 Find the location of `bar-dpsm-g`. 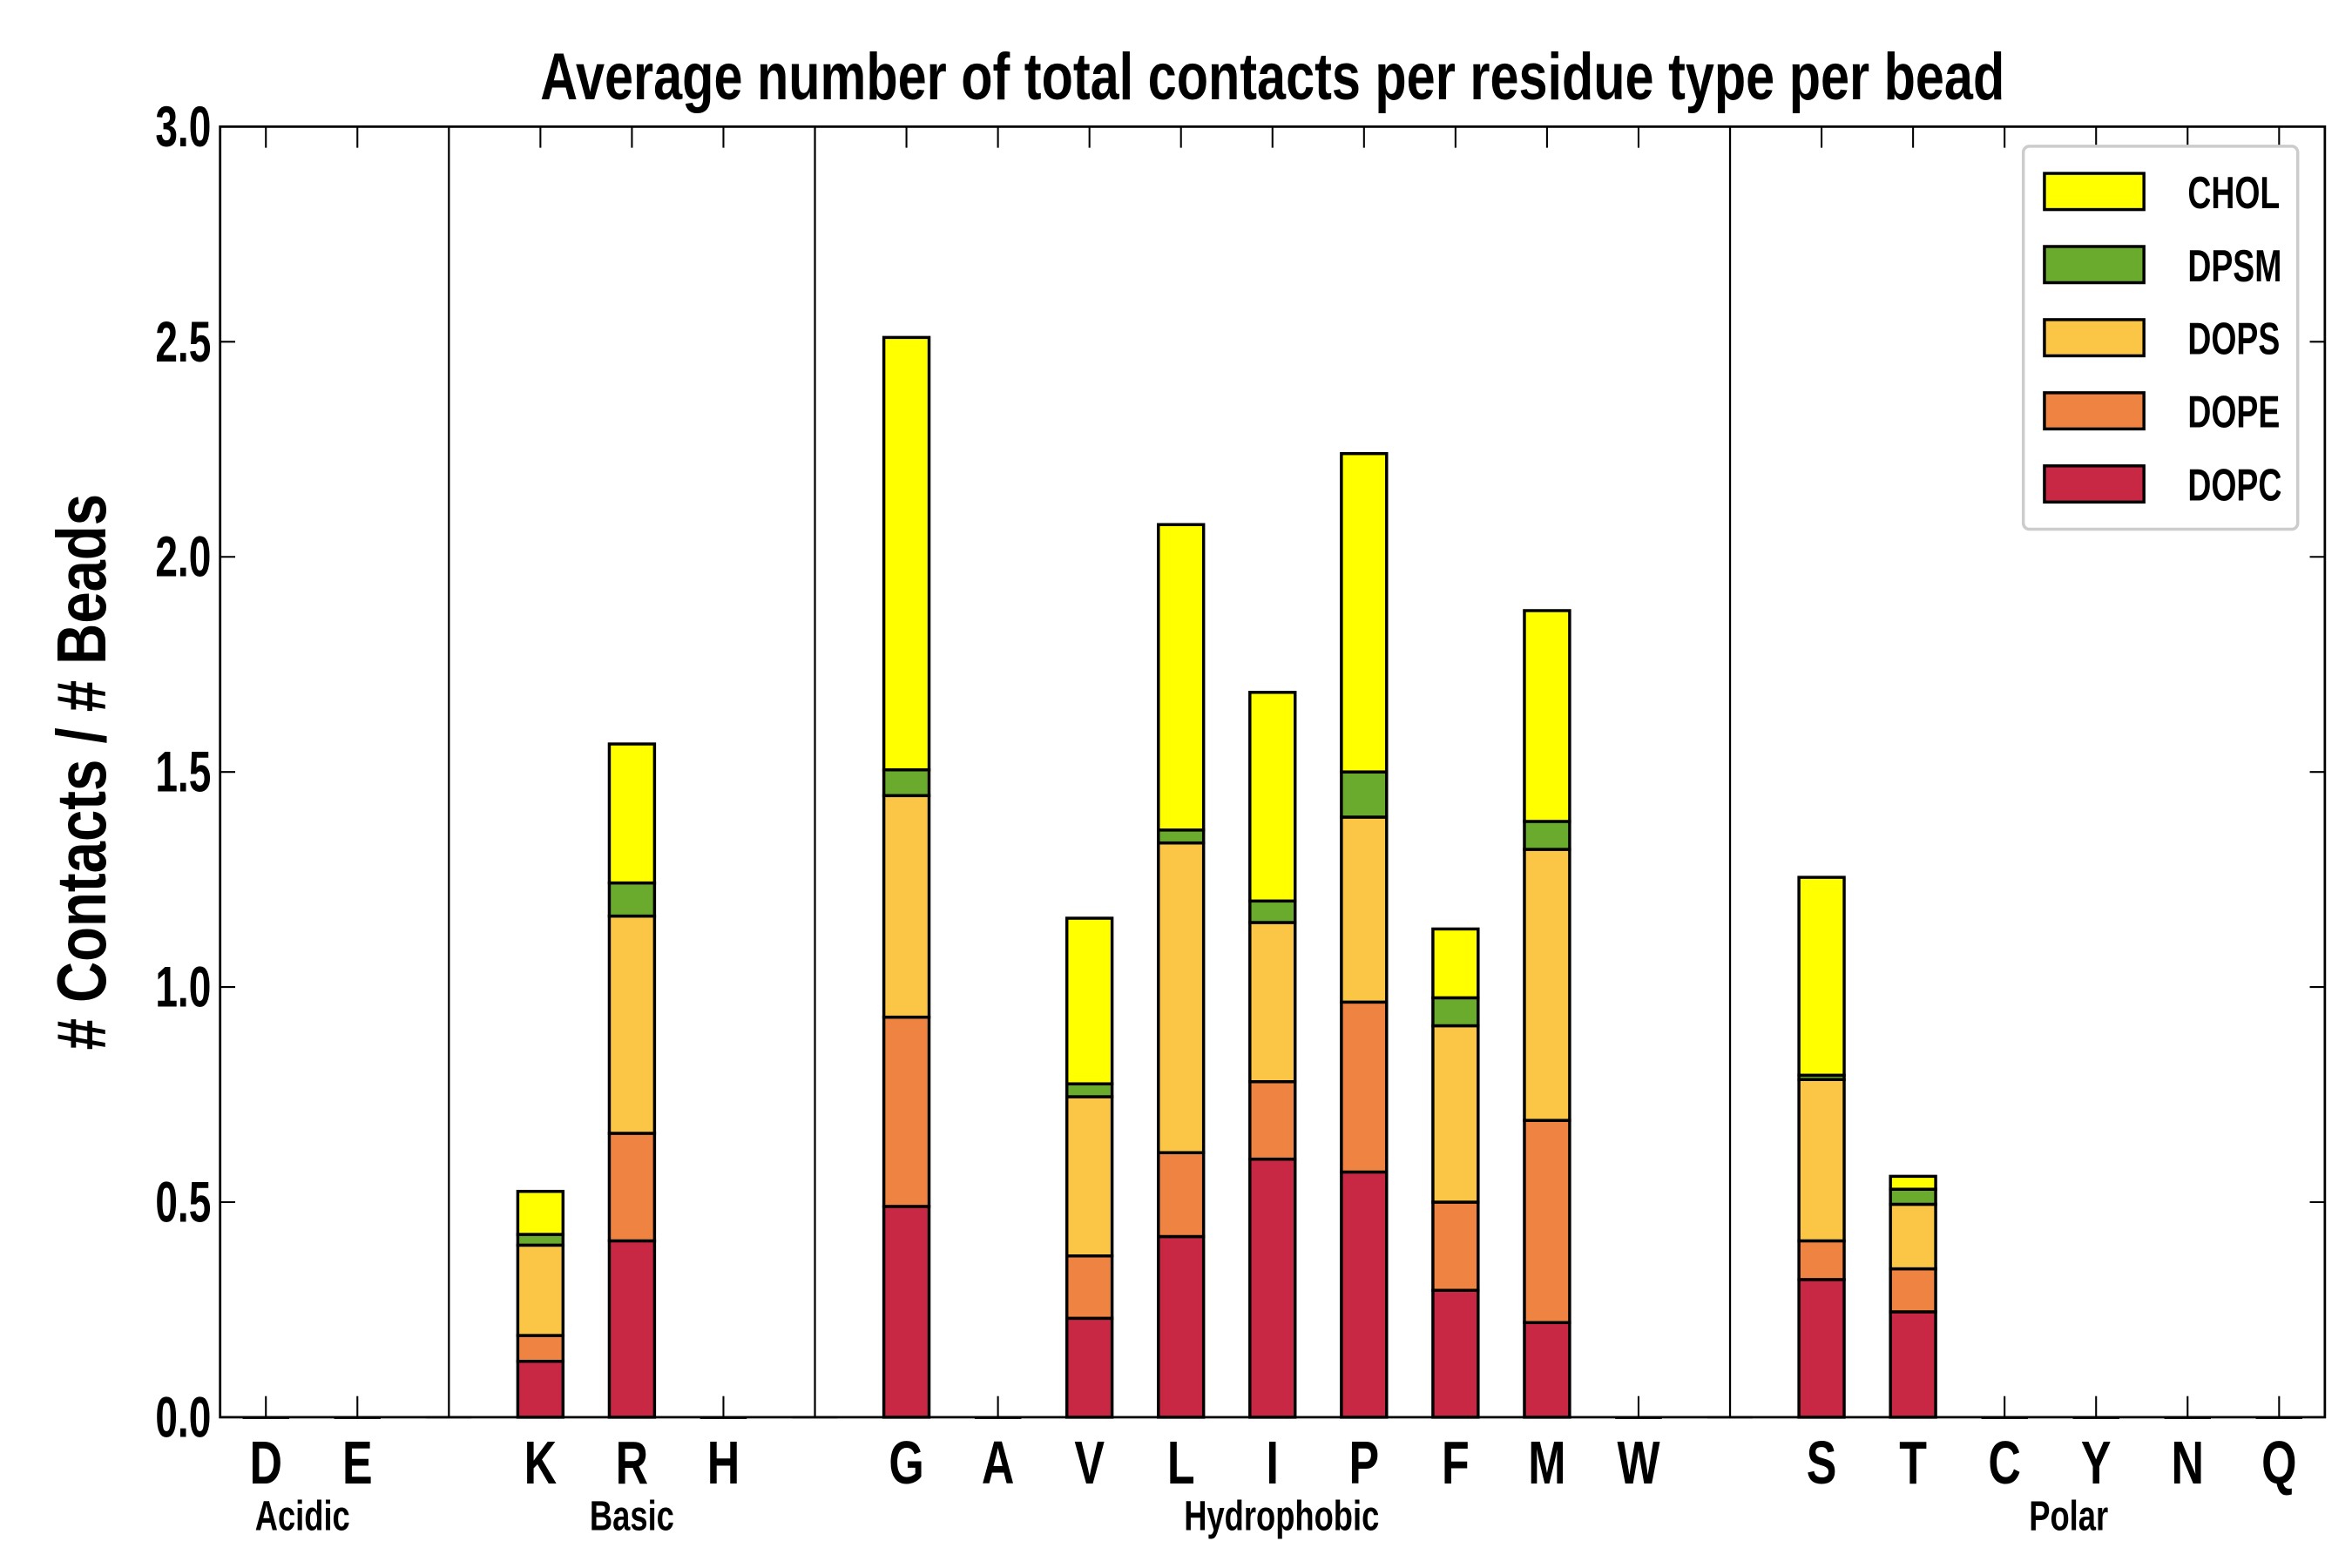

bar-dpsm-g is located at coordinates (906, 782).